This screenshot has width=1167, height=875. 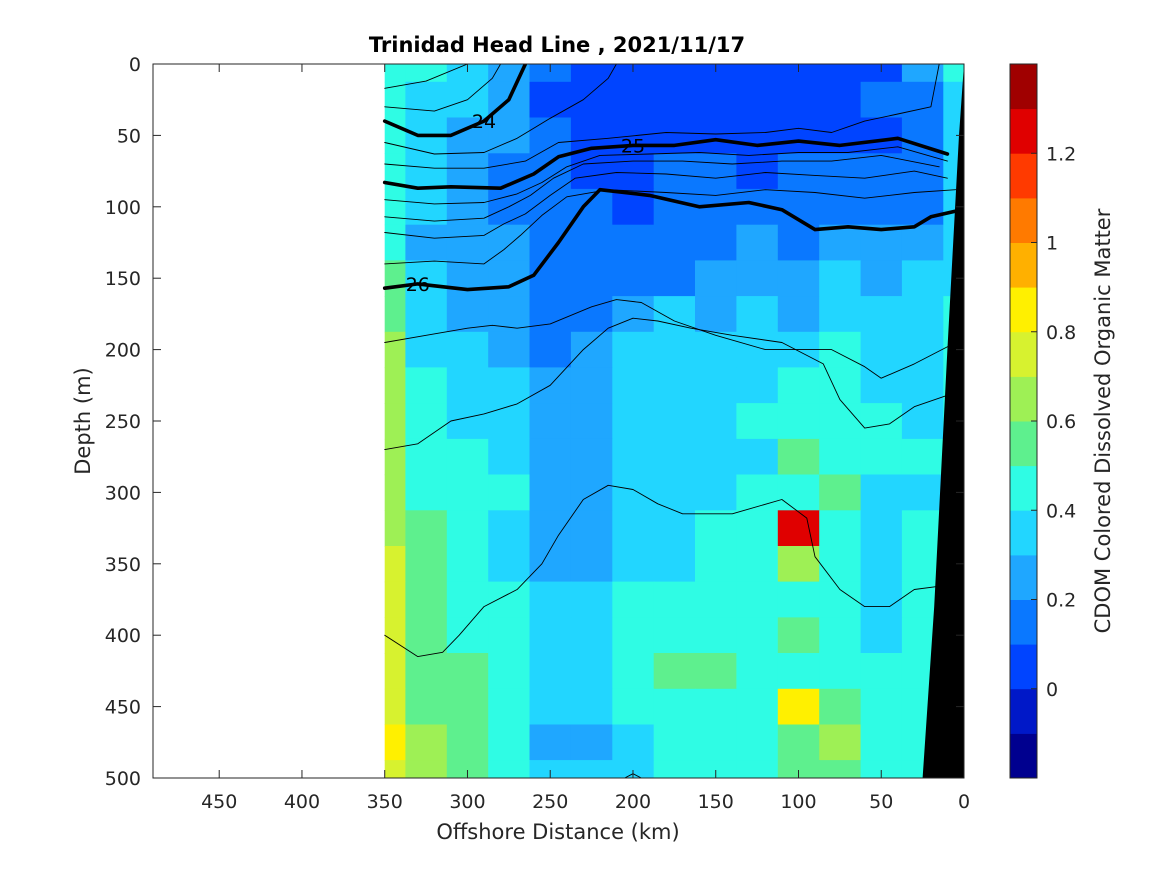 I want to click on colorbar-label: CDOM Colored Dissolved Organic Matter, so click(x=1103, y=420).